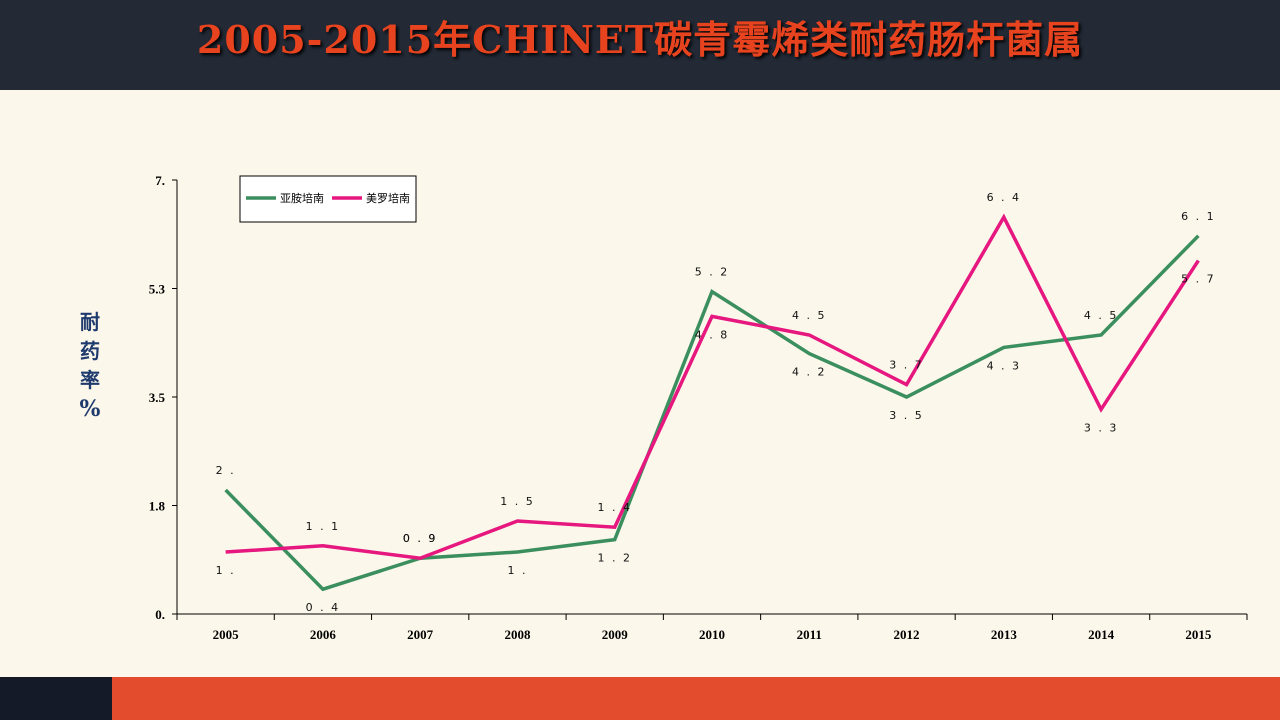  What do you see at coordinates (1198, 634) in the screenshot?
I see `x-tick-label: 2015` at bounding box center [1198, 634].